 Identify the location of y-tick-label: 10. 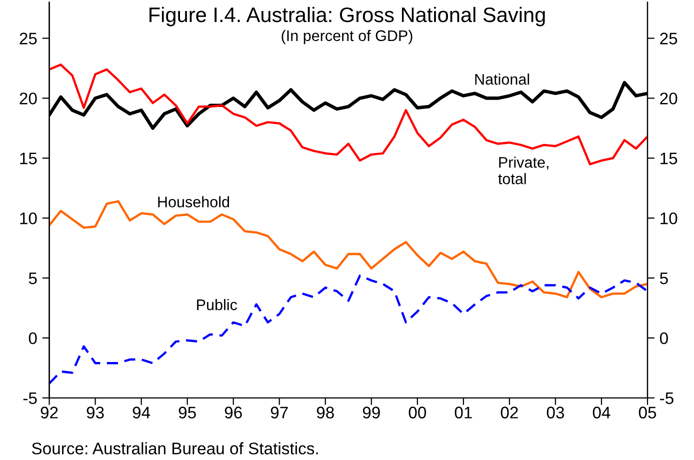
(28, 218).